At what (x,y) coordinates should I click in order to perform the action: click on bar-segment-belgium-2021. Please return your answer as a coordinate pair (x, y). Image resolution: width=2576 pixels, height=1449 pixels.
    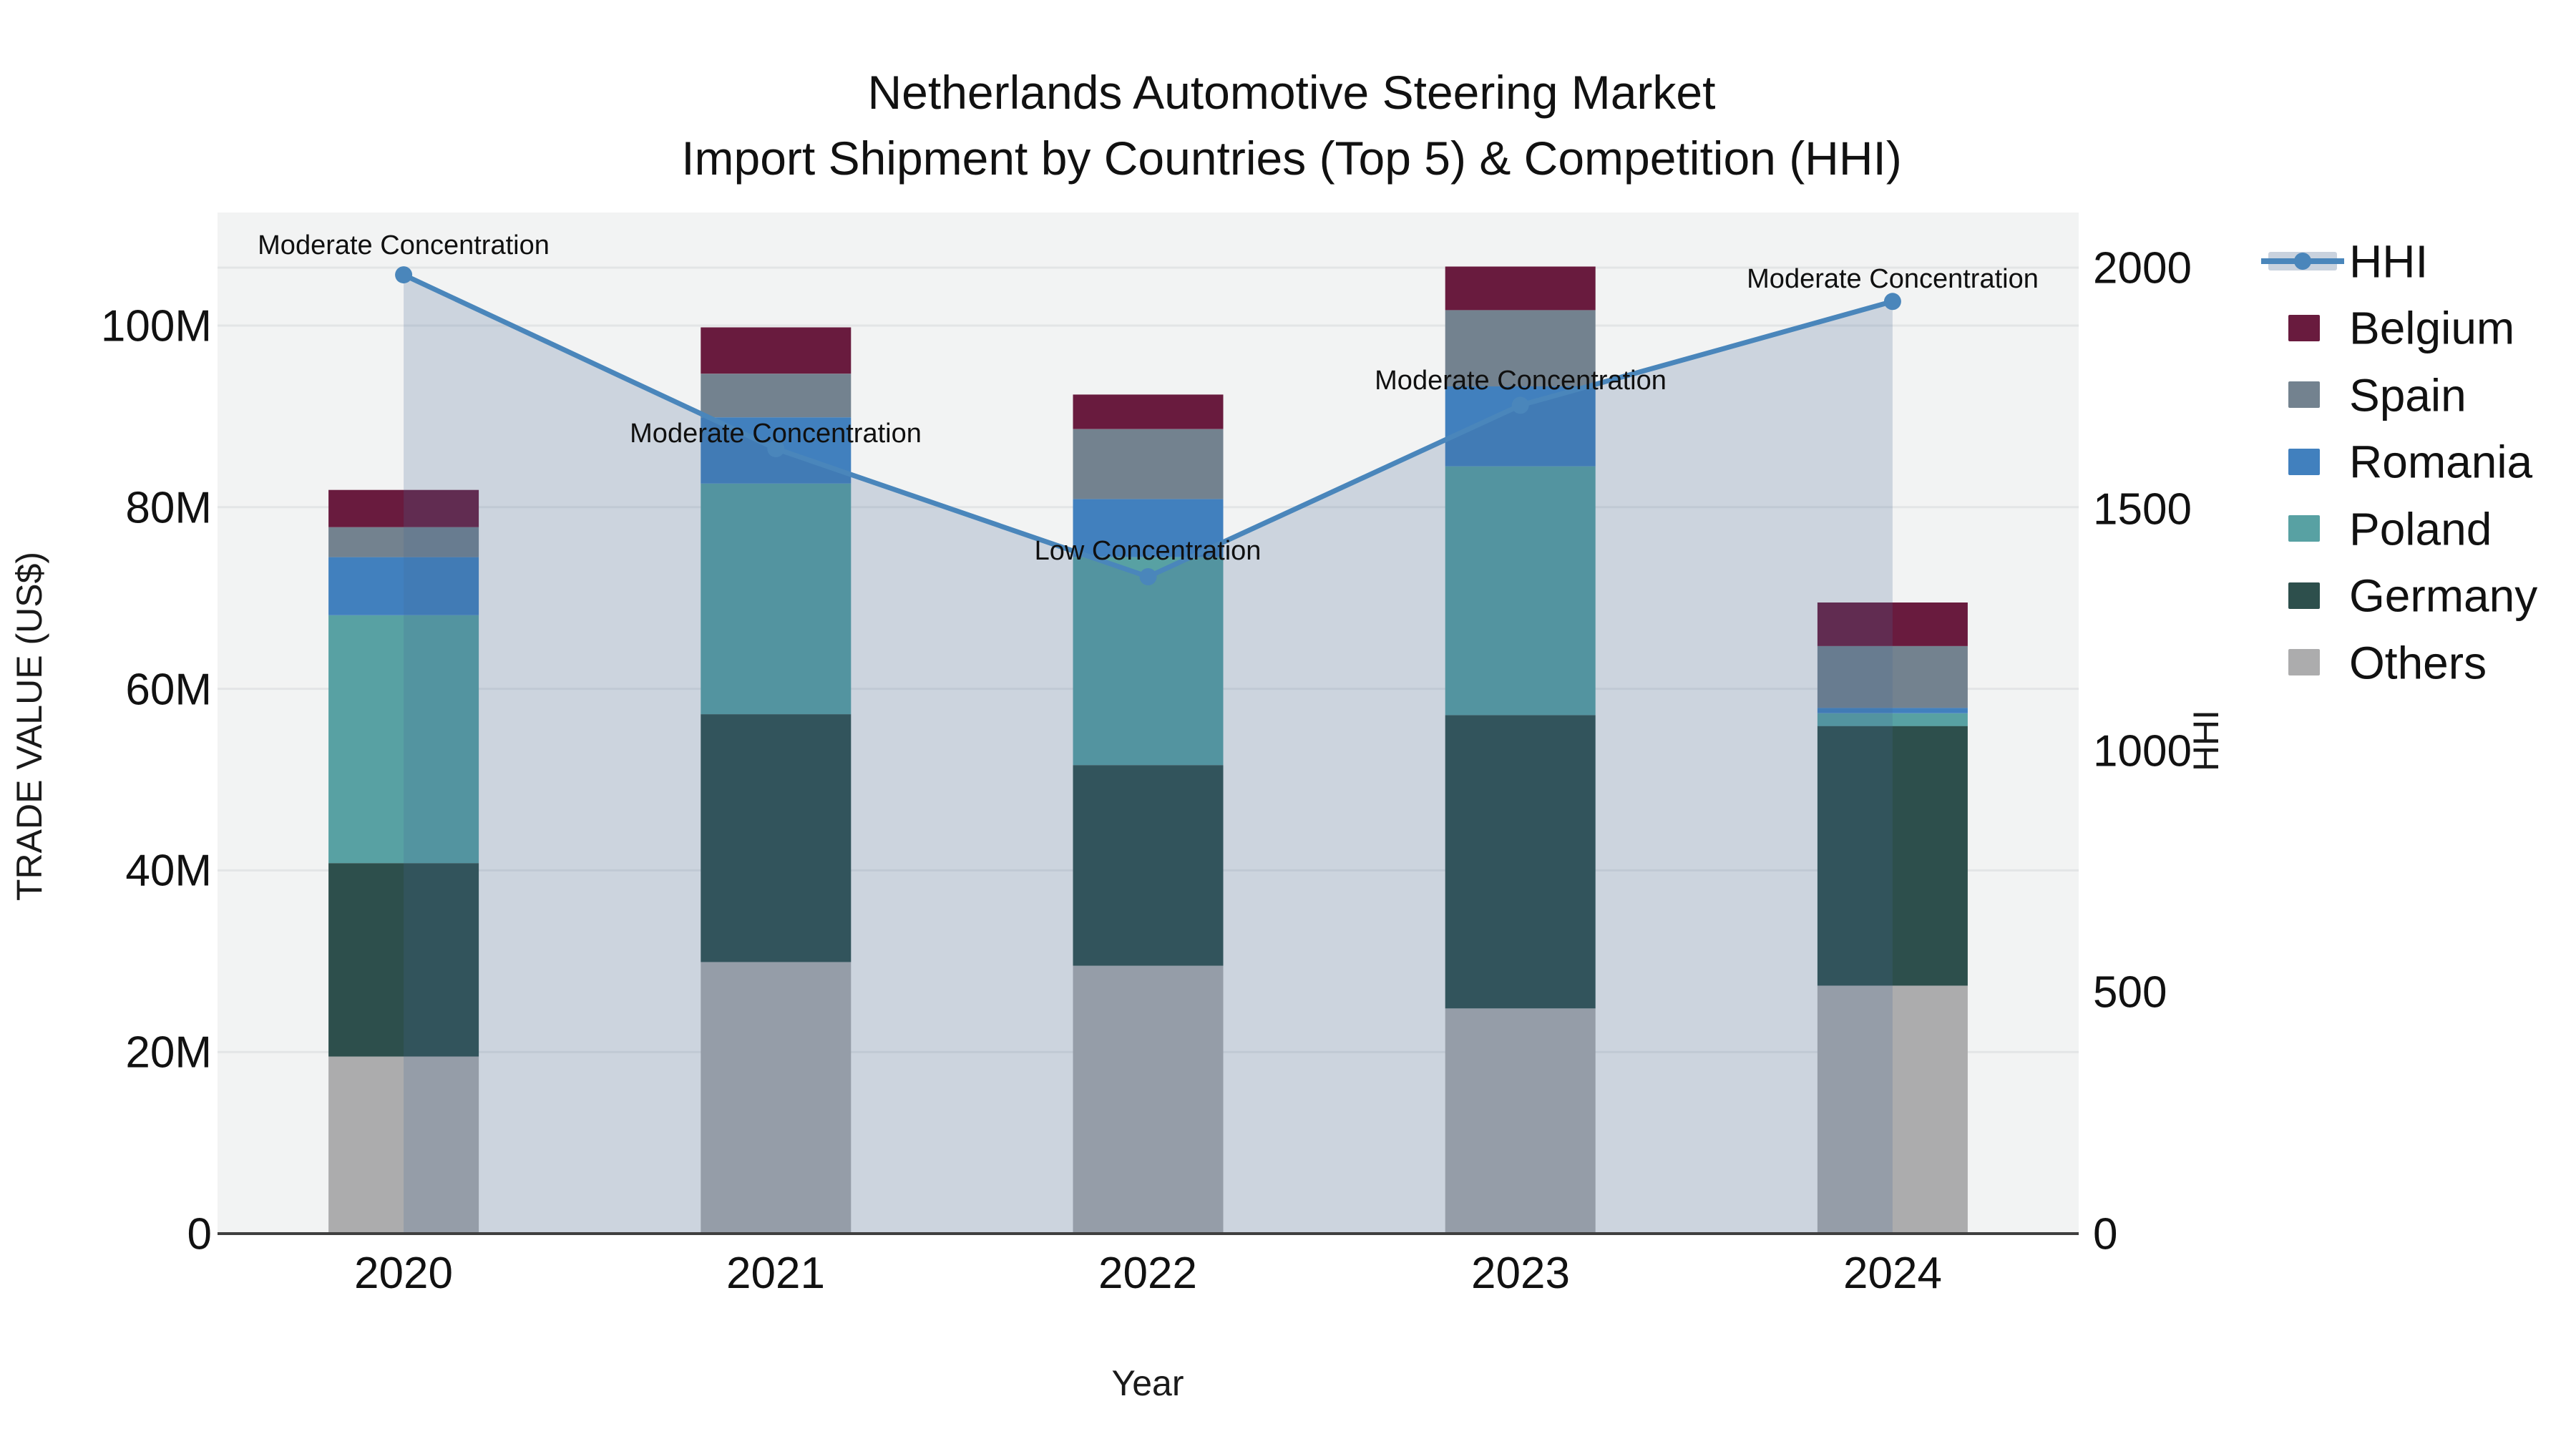
    Looking at the image, I should click on (776, 350).